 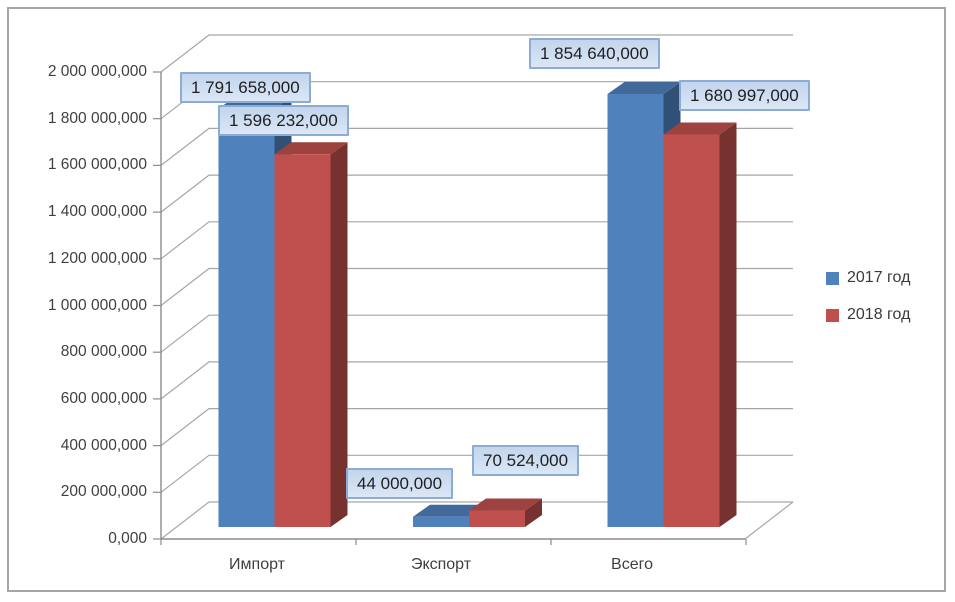 What do you see at coordinates (97, 165) in the screenshot?
I see `y-axis-tick-label: 1 600 000,000` at bounding box center [97, 165].